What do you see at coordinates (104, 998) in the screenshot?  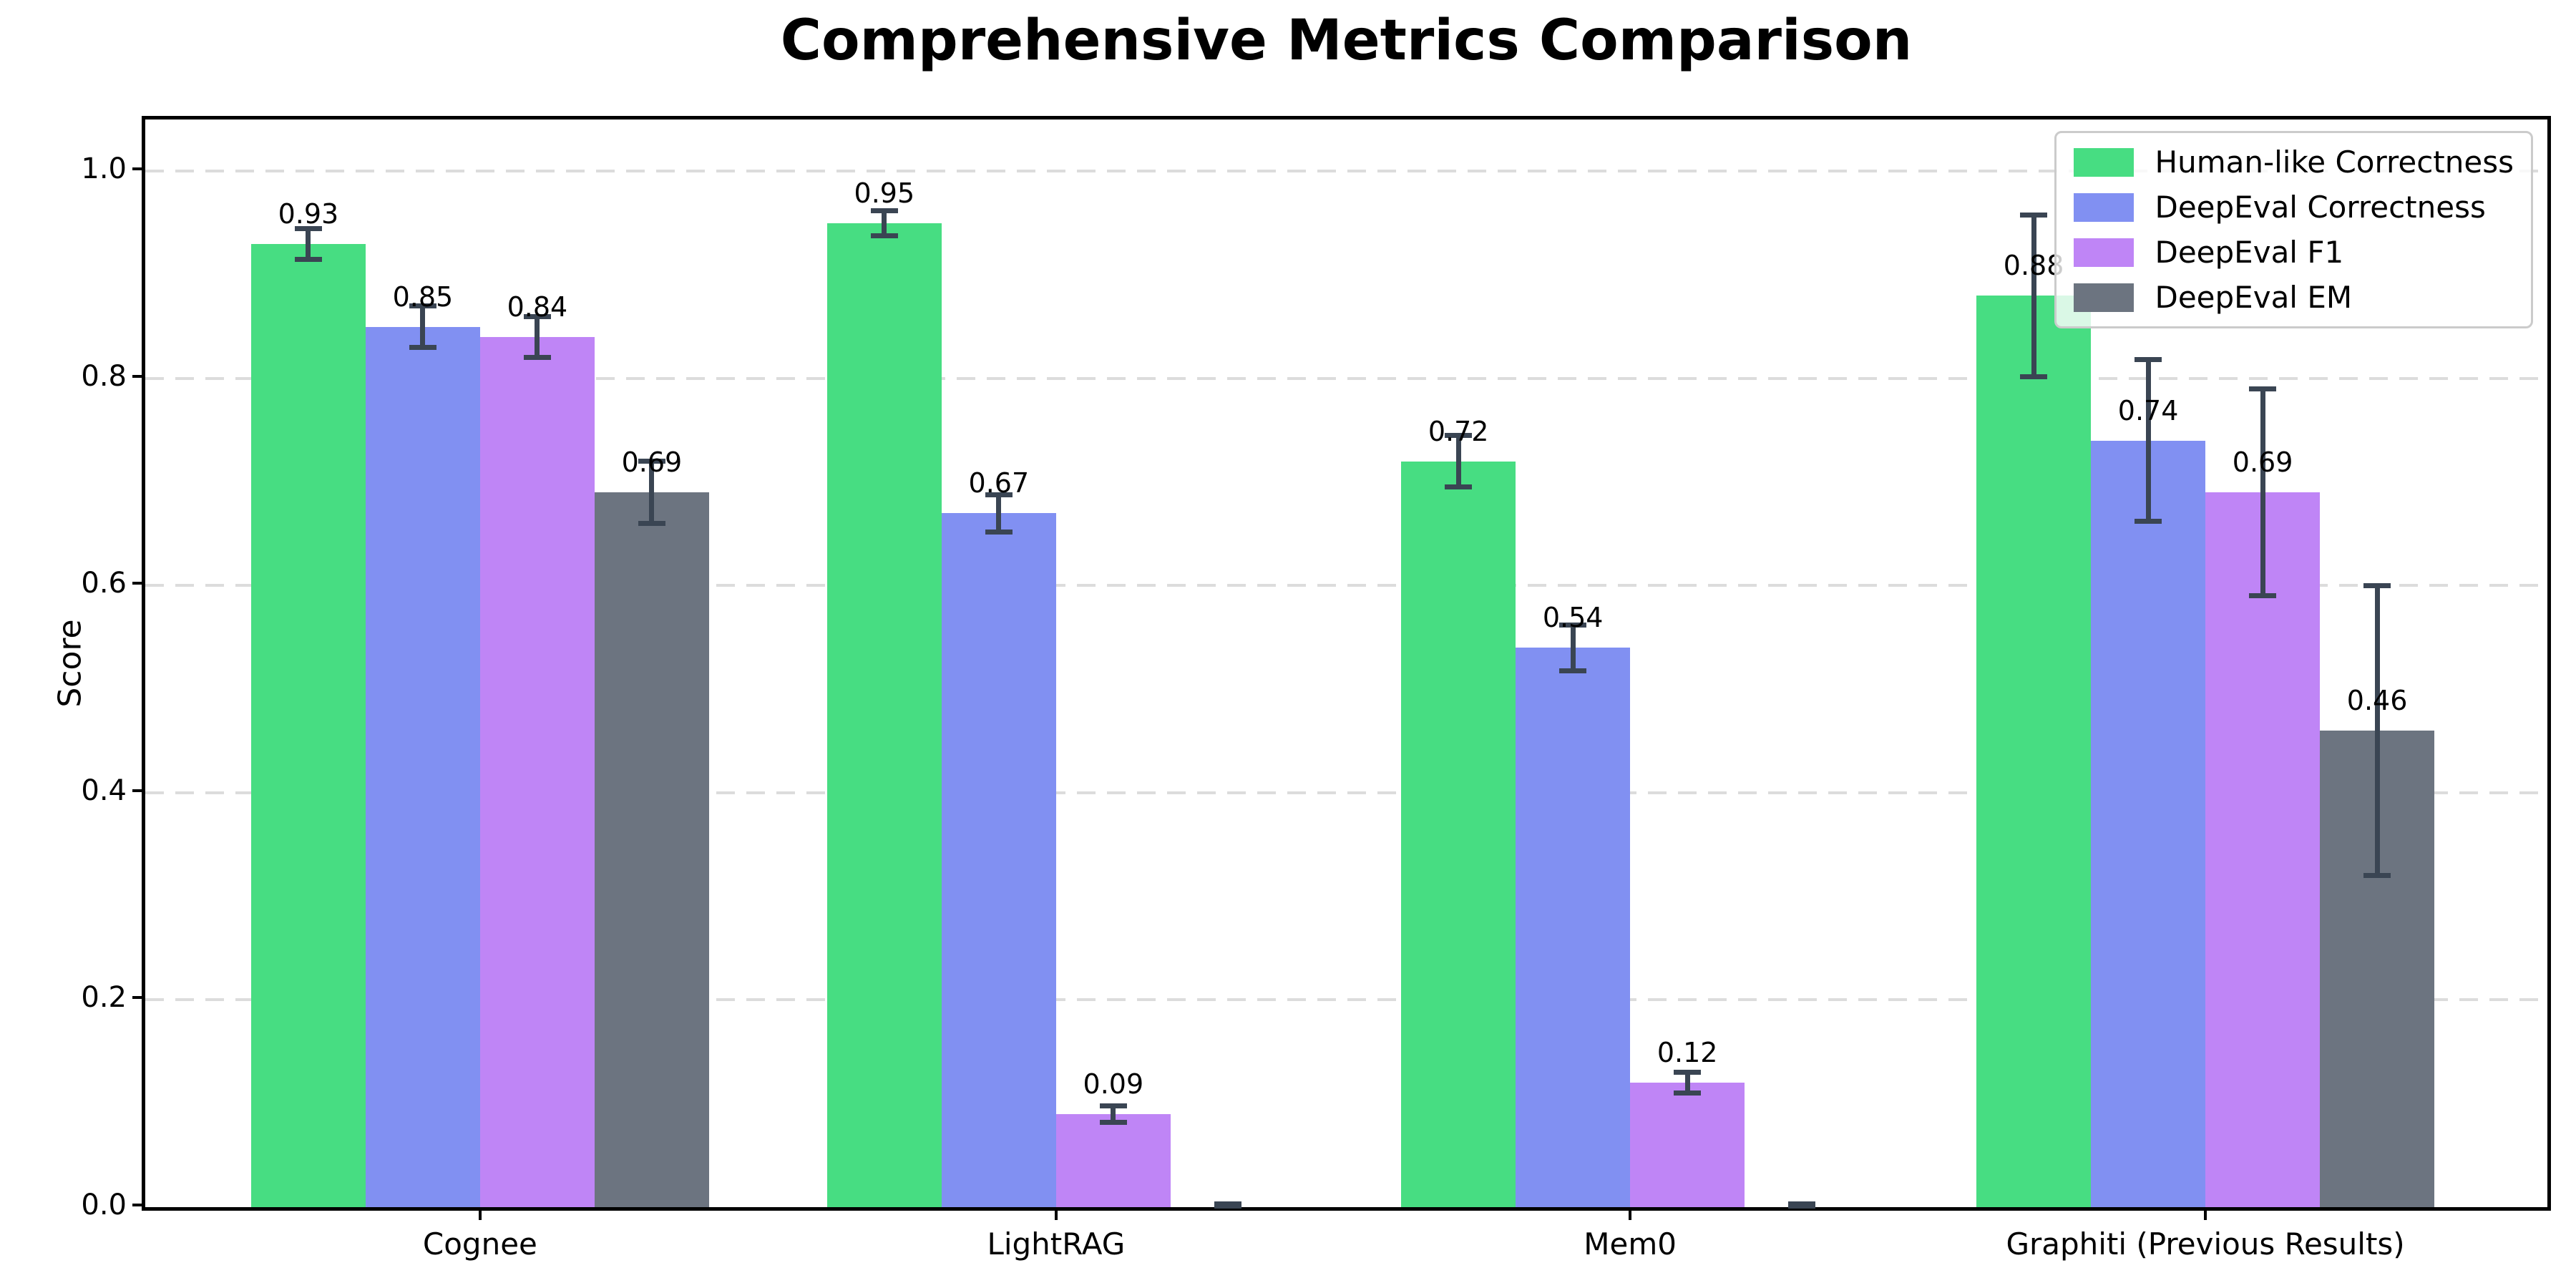 I see `y-tick-label: 0.2` at bounding box center [104, 998].